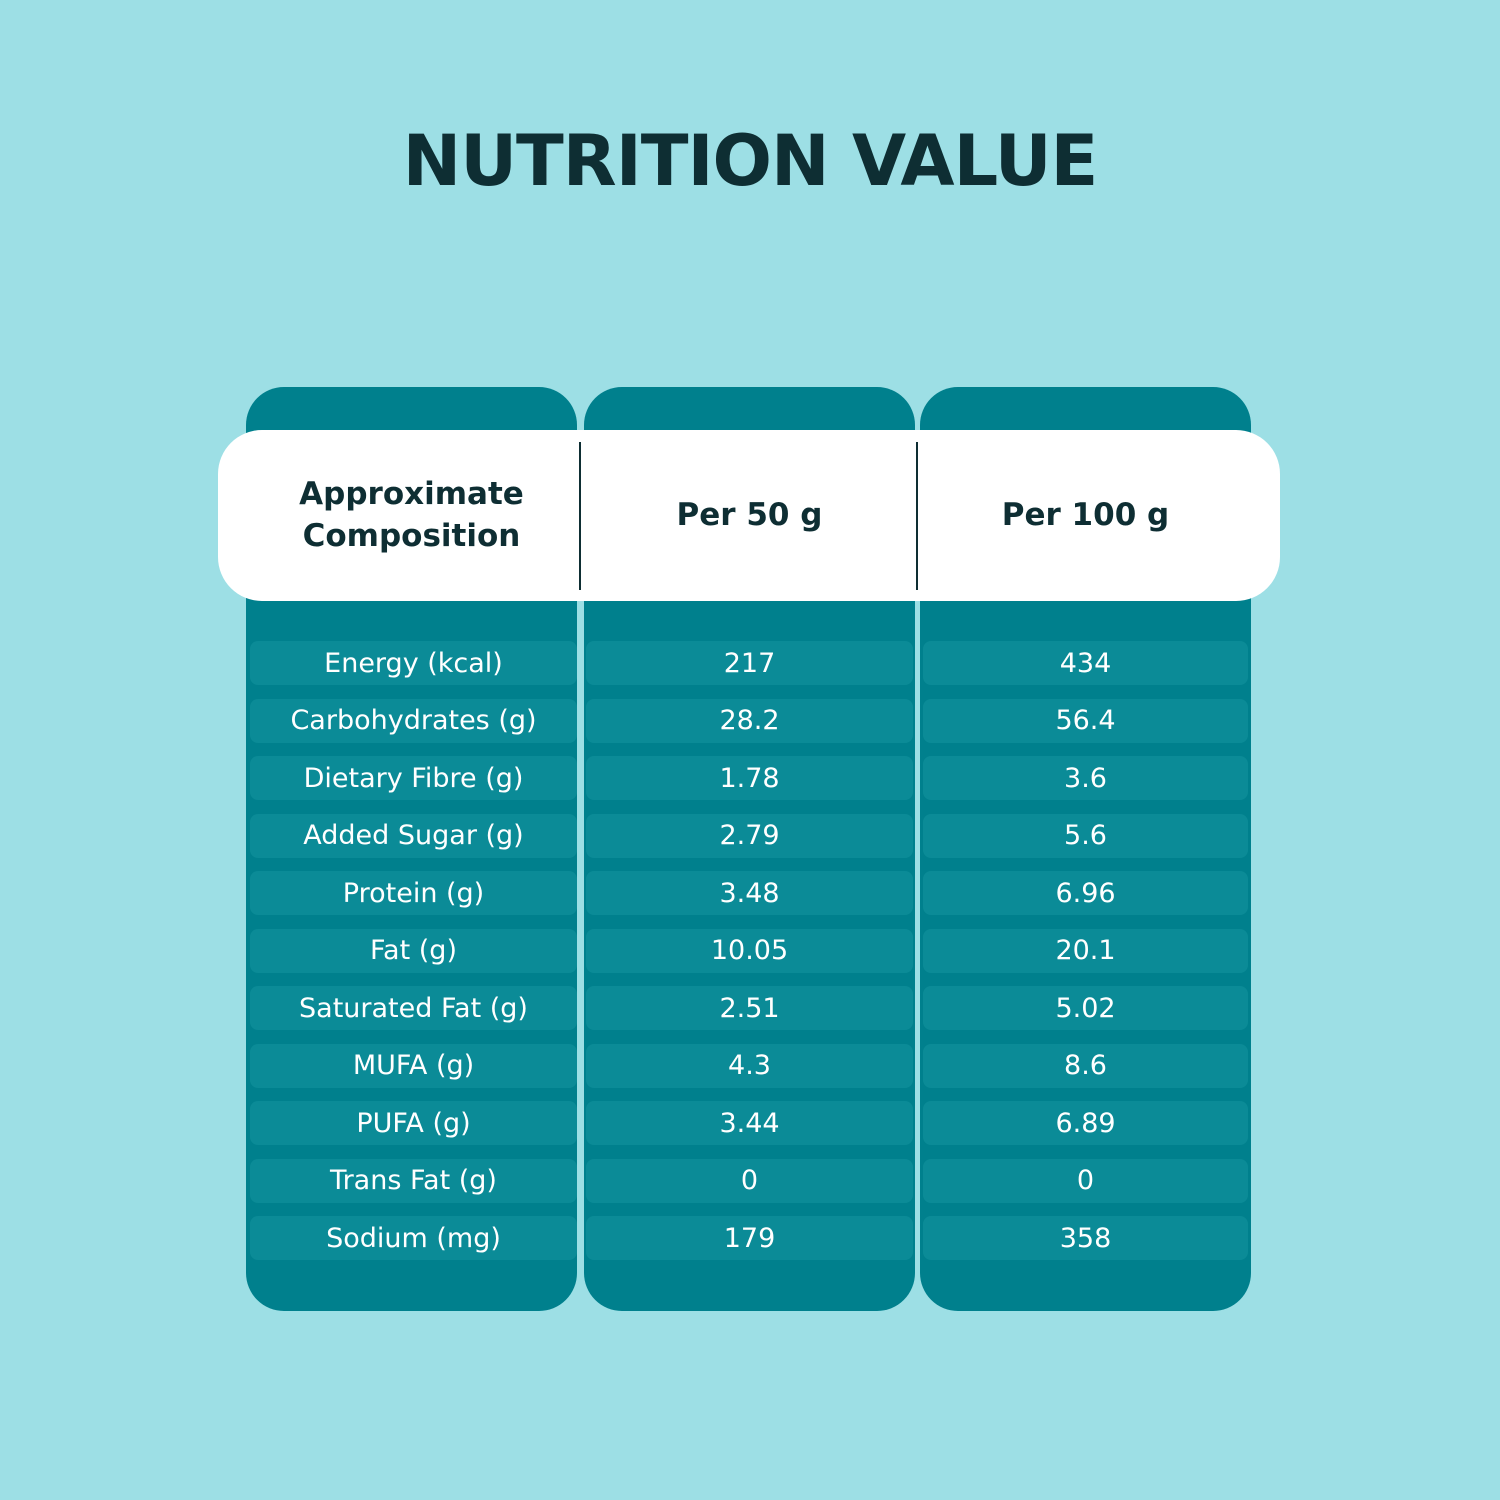 The height and width of the screenshot is (1500, 1500). I want to click on header-per-100g: Per 100 g, so click(1085, 514).